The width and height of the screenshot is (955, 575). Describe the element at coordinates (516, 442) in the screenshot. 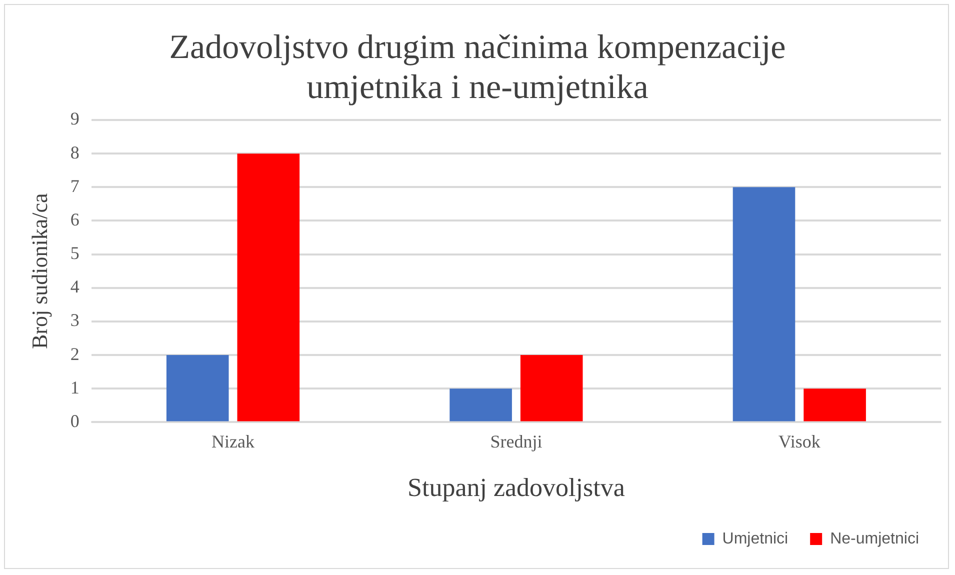

I see `x-tick-label: Srednji` at that location.